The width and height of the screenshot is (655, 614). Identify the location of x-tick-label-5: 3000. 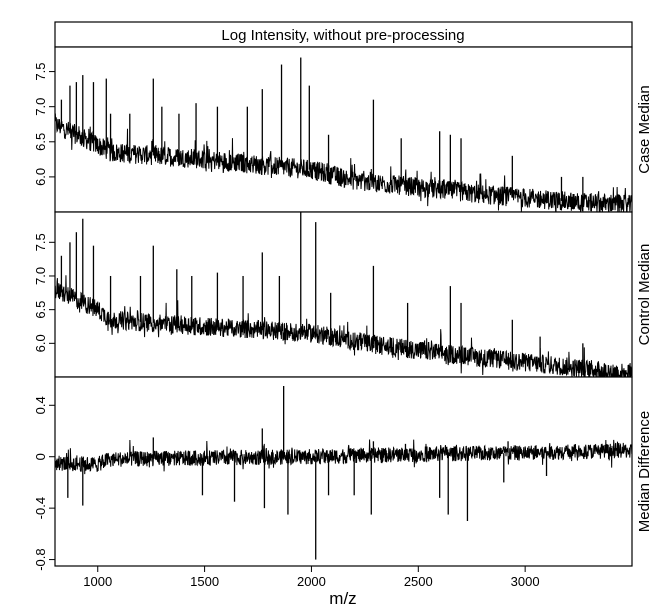
(525, 581).